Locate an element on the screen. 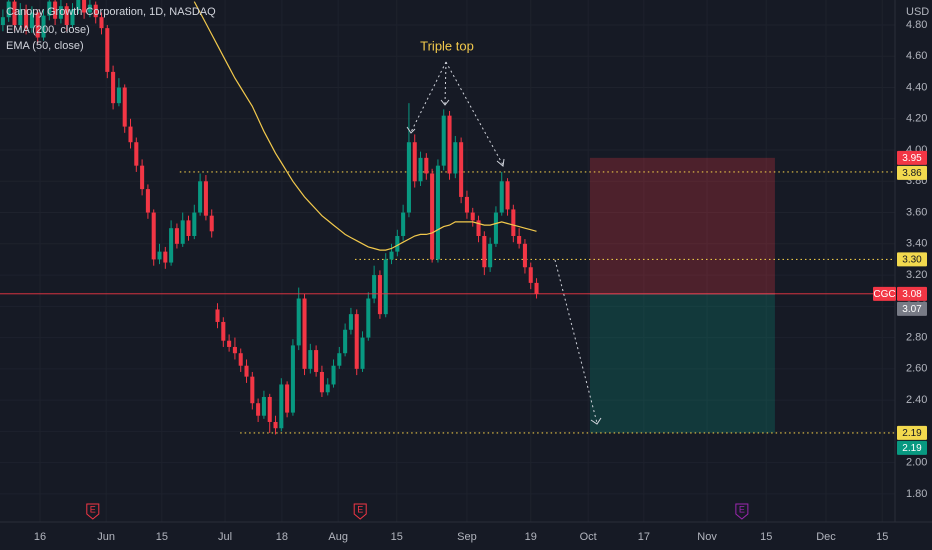 This screenshot has height=550, width=932. price-tag-label: 3.86 is located at coordinates (912, 173).